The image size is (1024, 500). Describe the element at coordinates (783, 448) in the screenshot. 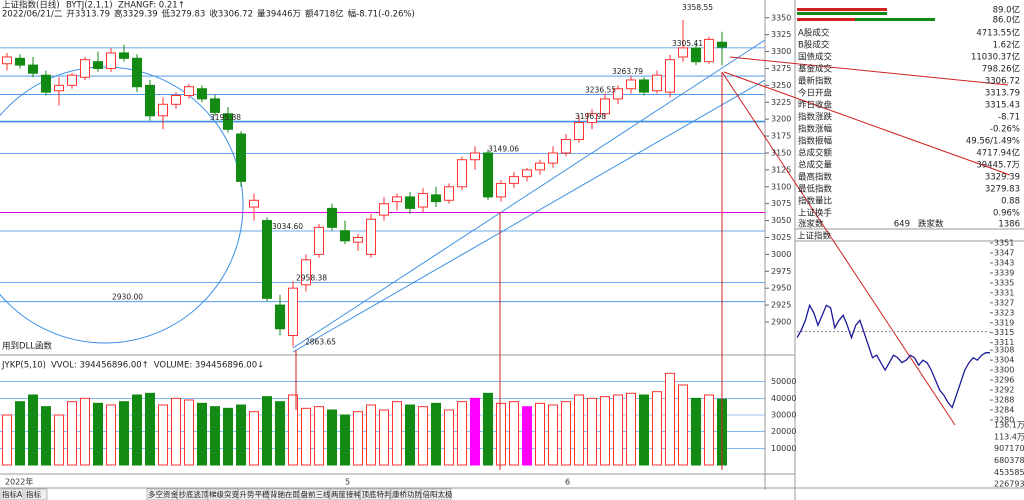

I see `y-tick-label: 10000` at that location.